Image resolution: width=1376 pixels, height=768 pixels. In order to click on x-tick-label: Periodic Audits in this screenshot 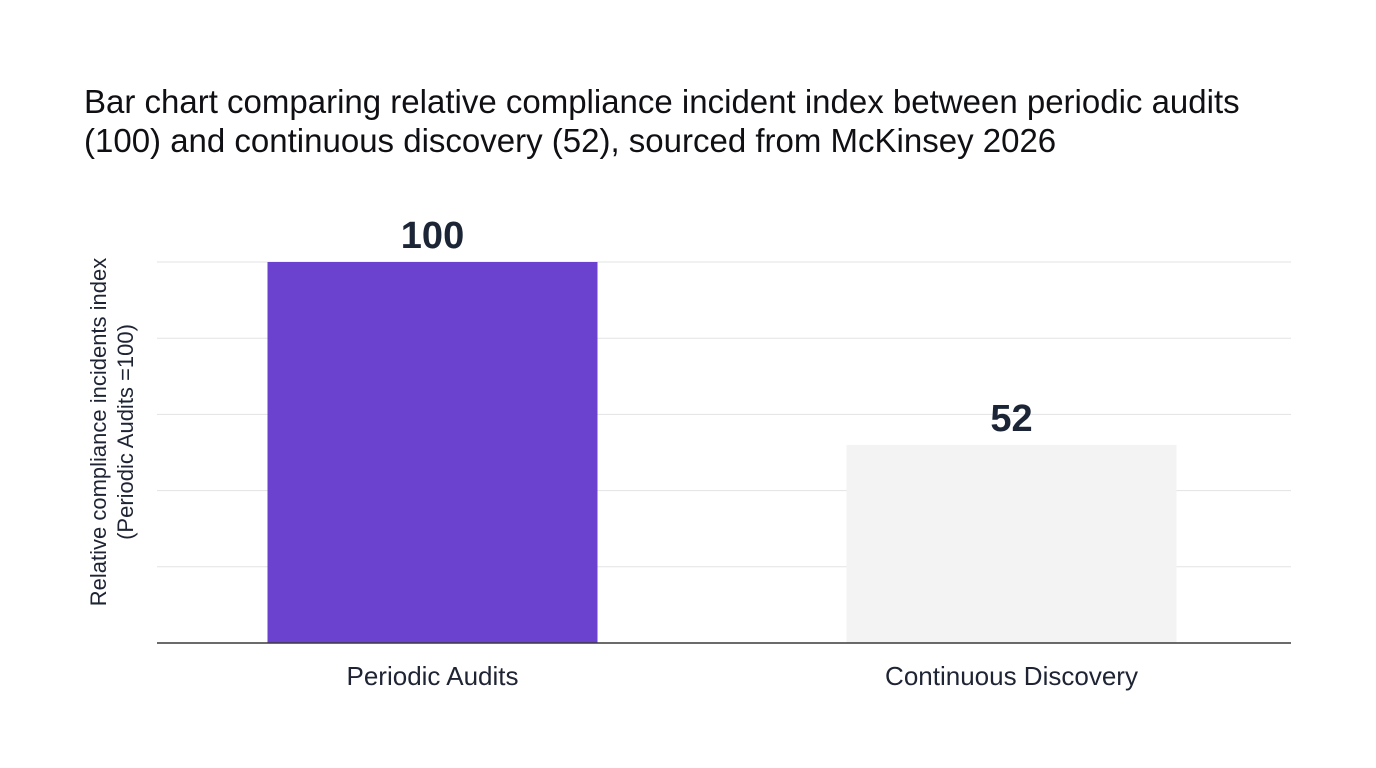, I will do `click(433, 676)`.